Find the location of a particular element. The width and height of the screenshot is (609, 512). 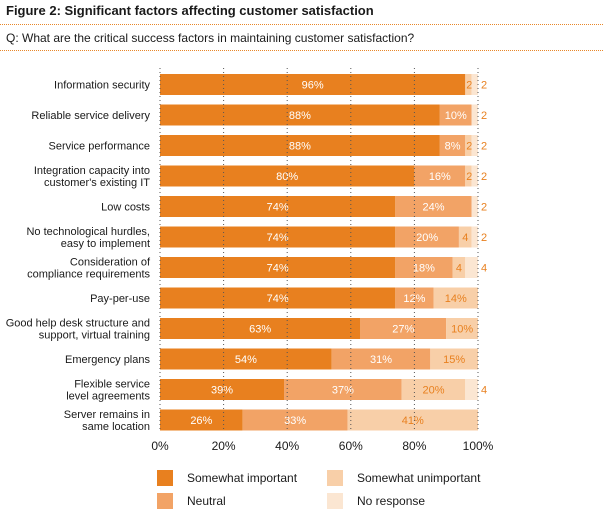

category-label: customer's existing IT is located at coordinates (97, 183).